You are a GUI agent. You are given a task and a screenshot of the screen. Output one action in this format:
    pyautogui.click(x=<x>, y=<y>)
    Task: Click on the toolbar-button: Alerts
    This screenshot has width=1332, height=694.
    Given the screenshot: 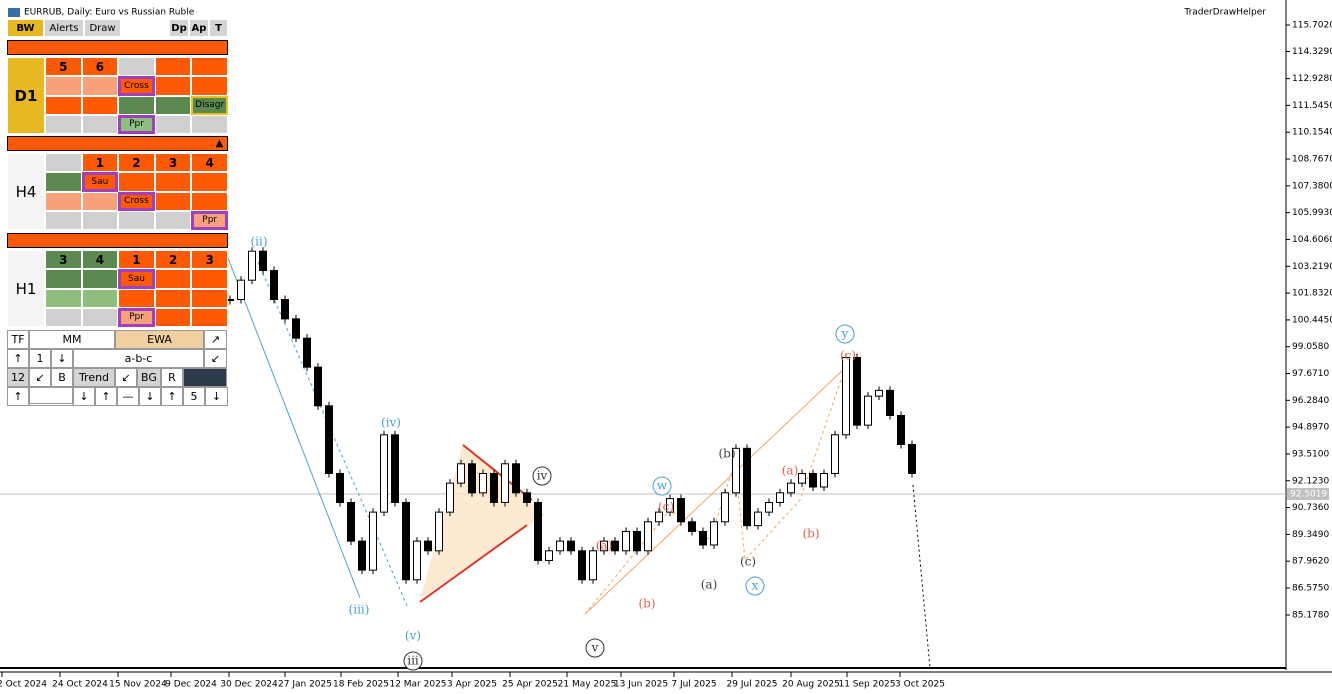 What is the action you would take?
    pyautogui.click(x=64, y=28)
    